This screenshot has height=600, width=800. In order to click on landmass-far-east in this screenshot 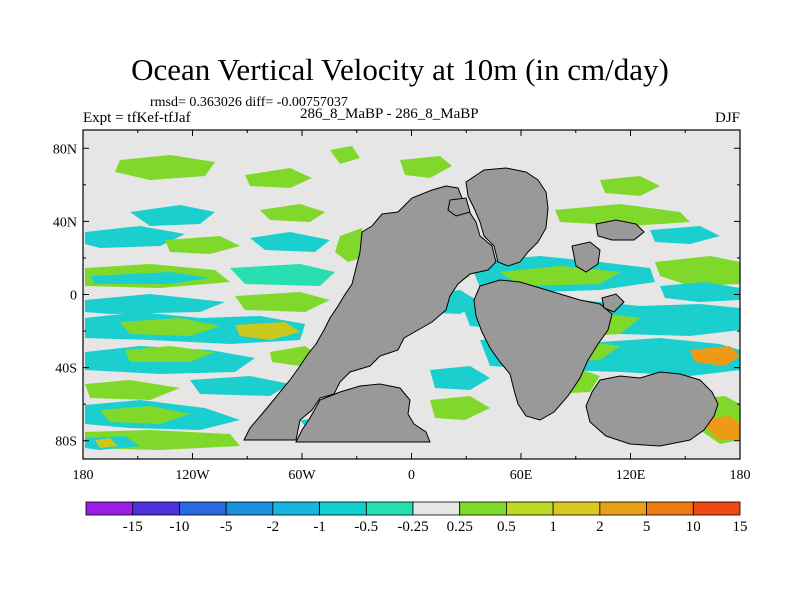, I will do `click(652, 409)`.